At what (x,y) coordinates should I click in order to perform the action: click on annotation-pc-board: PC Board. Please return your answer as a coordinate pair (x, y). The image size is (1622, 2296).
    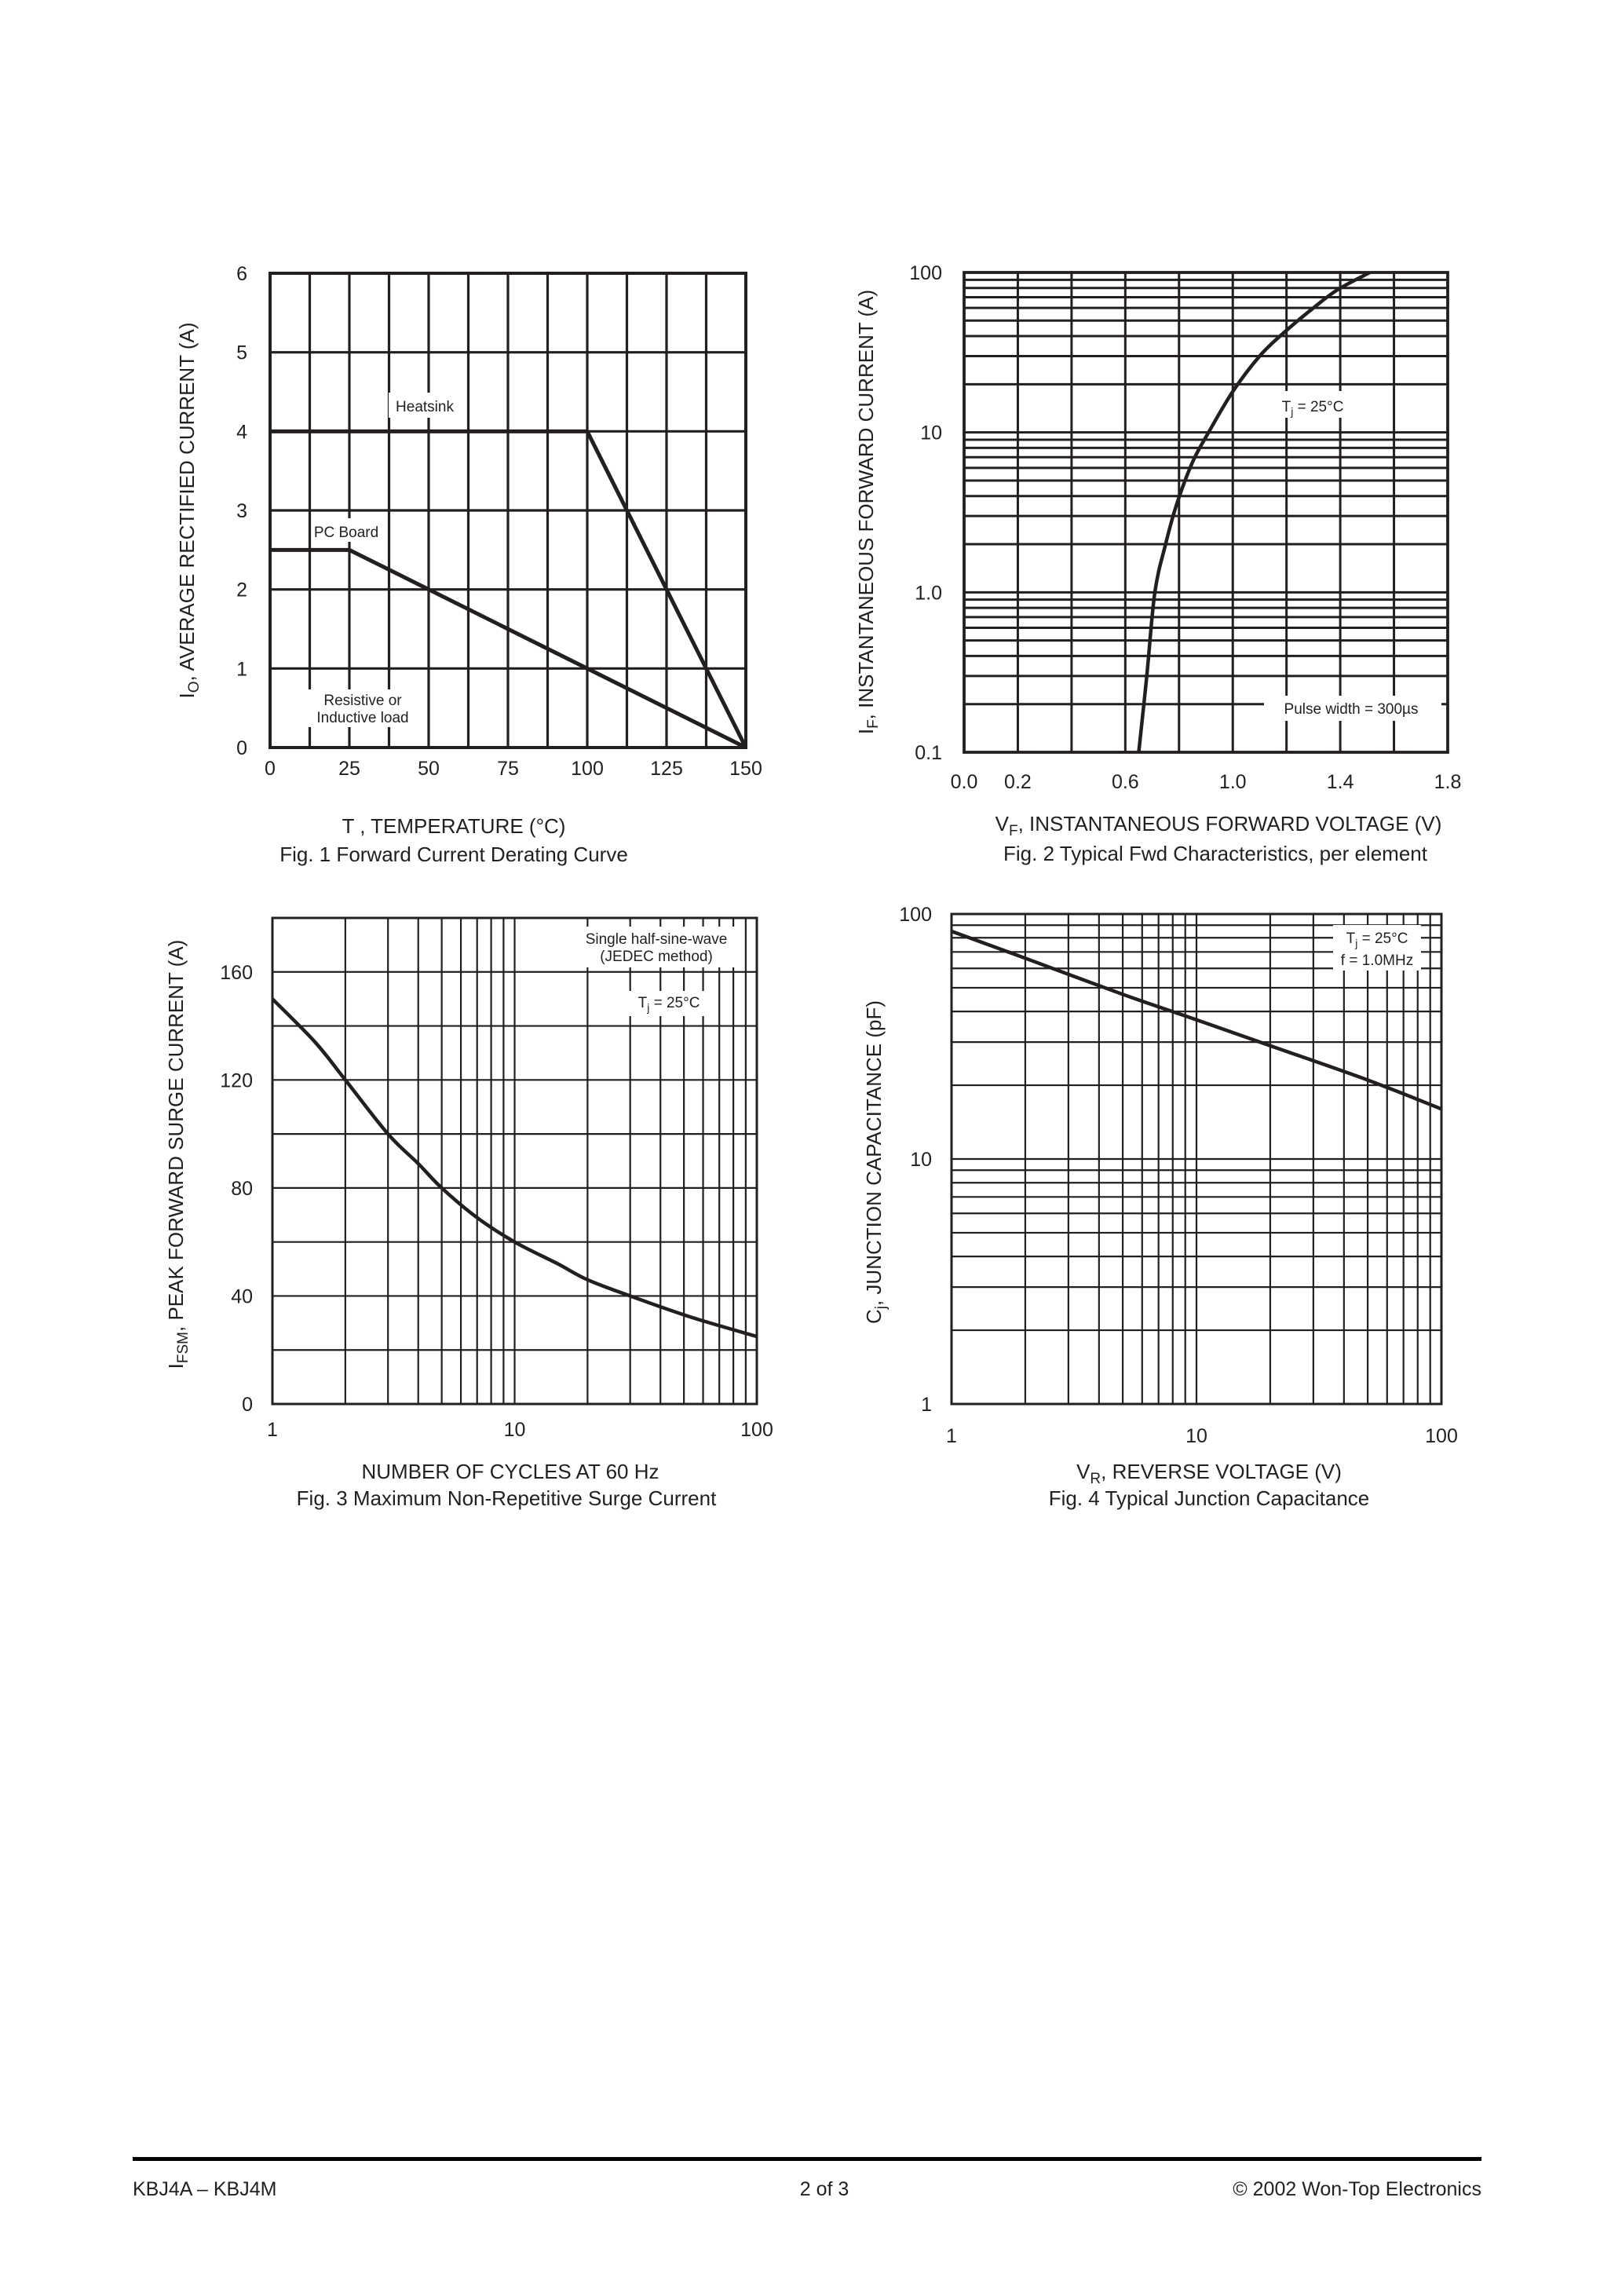
    Looking at the image, I should click on (346, 533).